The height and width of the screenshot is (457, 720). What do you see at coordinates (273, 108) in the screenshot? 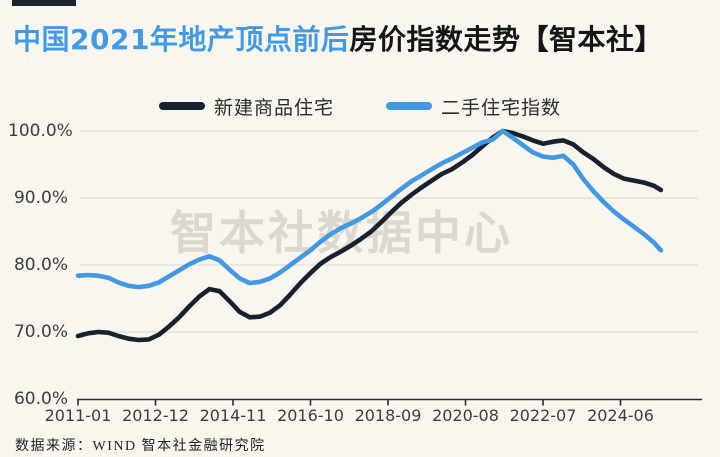
I see `legend-label: 新建商品住宅` at bounding box center [273, 108].